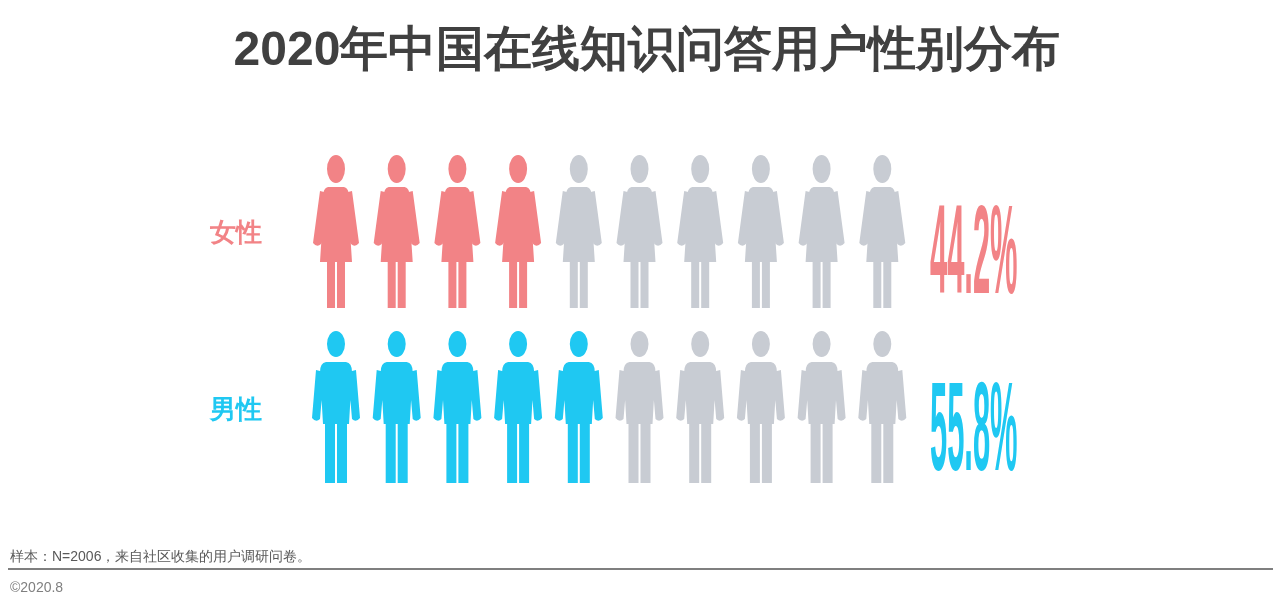 The height and width of the screenshot is (611, 1280). What do you see at coordinates (974, 249) in the screenshot?
I see `data-label: 44.2%` at bounding box center [974, 249].